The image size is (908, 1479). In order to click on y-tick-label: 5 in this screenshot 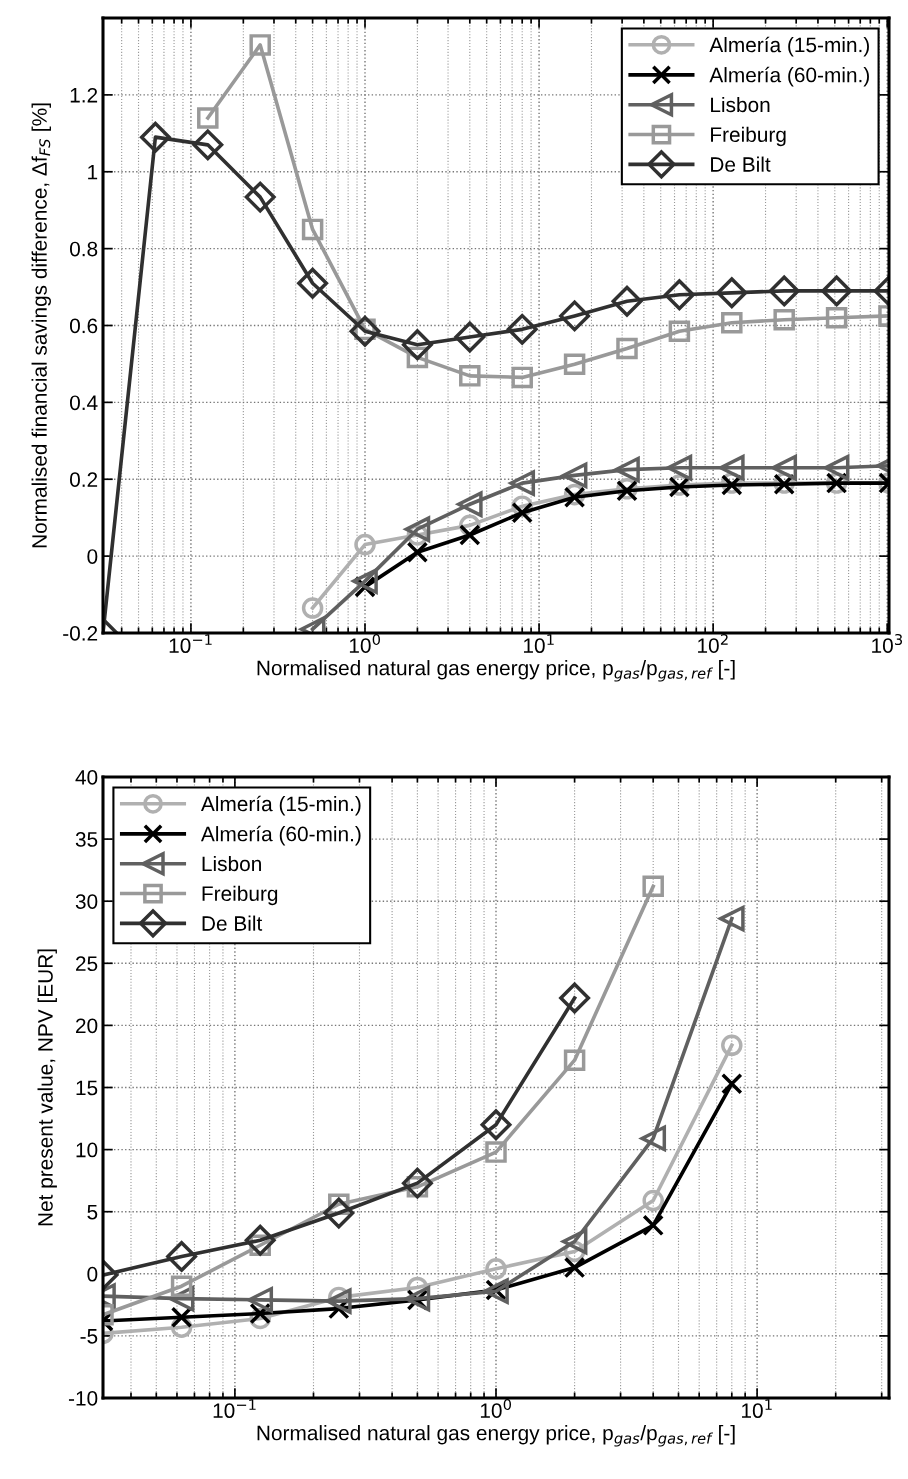, I will do `click(92, 1212)`.